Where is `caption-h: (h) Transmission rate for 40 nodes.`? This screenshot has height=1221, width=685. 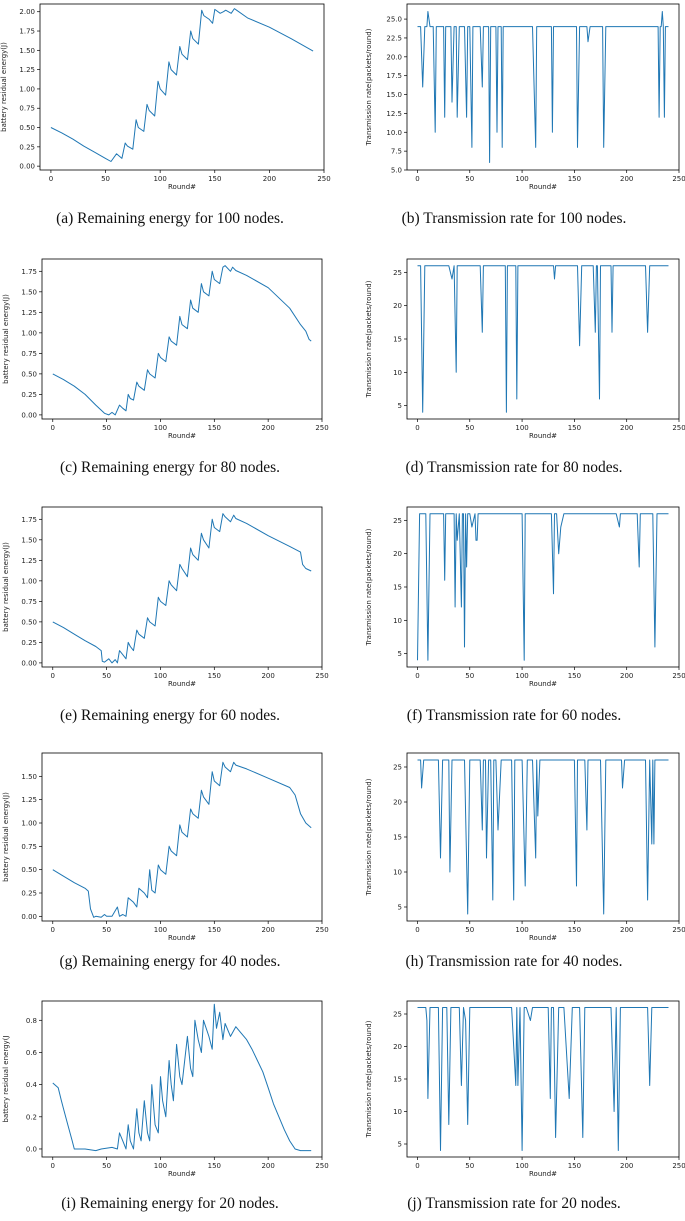
caption-h: (h) Transmission rate for 40 nodes. is located at coordinates (514, 961).